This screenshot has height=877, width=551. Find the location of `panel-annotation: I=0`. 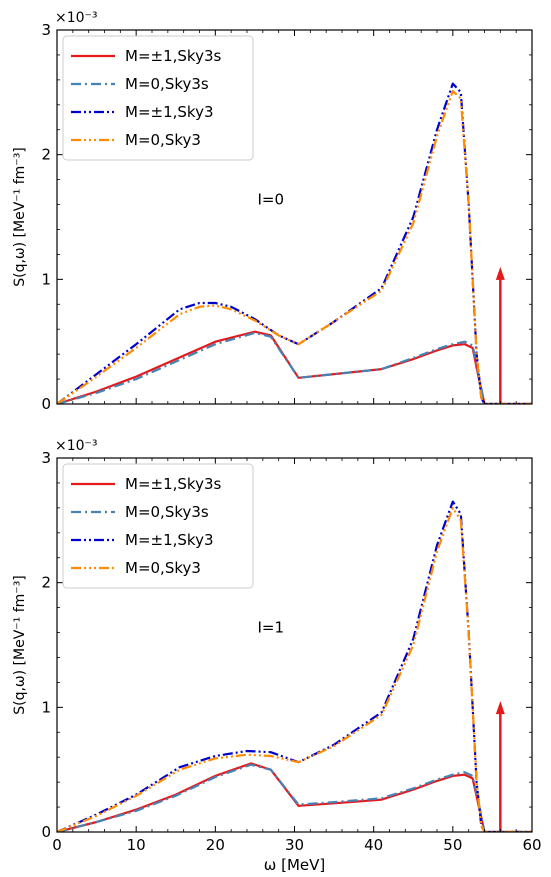

panel-annotation: I=0 is located at coordinates (270, 200).